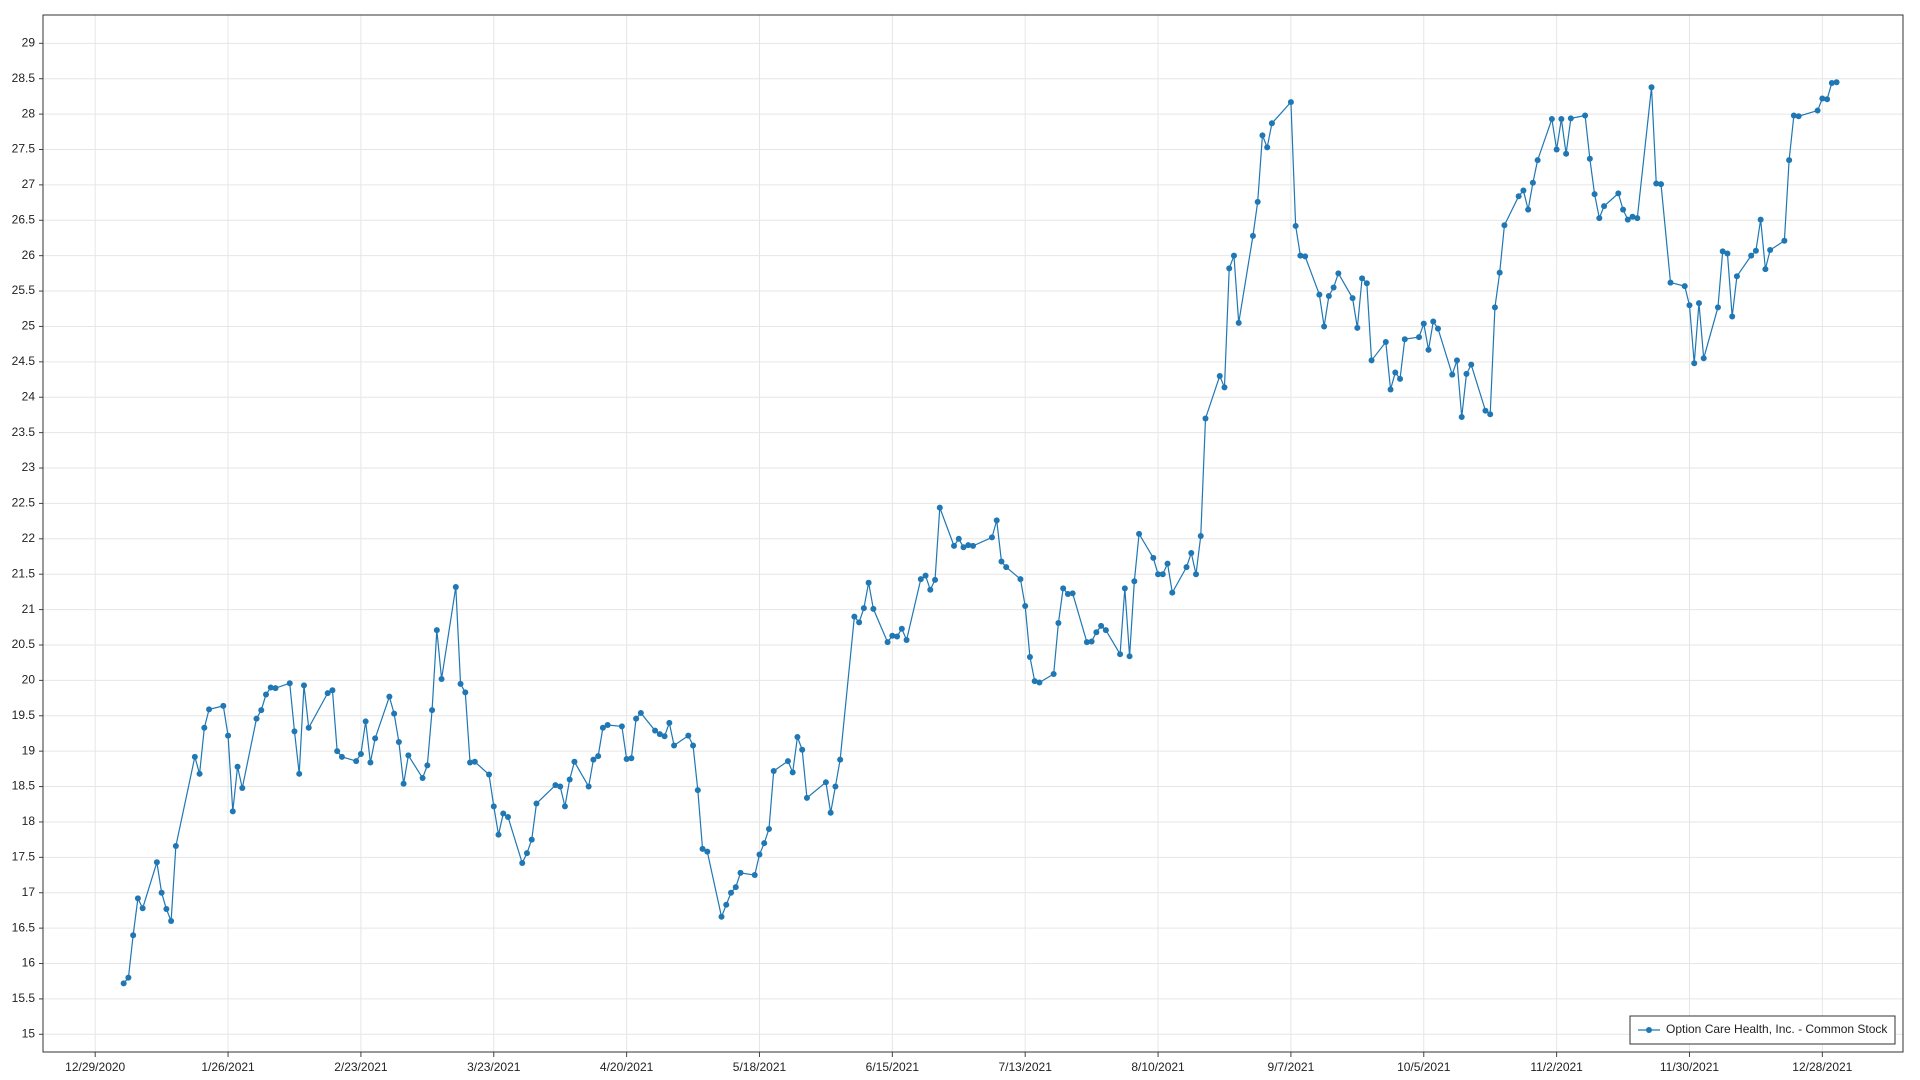  Describe the element at coordinates (1556, 1067) in the screenshot. I see `x-tick-label: 11/2/2021` at that location.